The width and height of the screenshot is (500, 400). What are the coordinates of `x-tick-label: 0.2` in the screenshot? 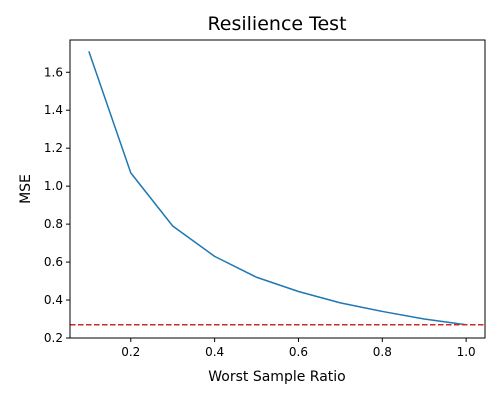 It's located at (130, 352).